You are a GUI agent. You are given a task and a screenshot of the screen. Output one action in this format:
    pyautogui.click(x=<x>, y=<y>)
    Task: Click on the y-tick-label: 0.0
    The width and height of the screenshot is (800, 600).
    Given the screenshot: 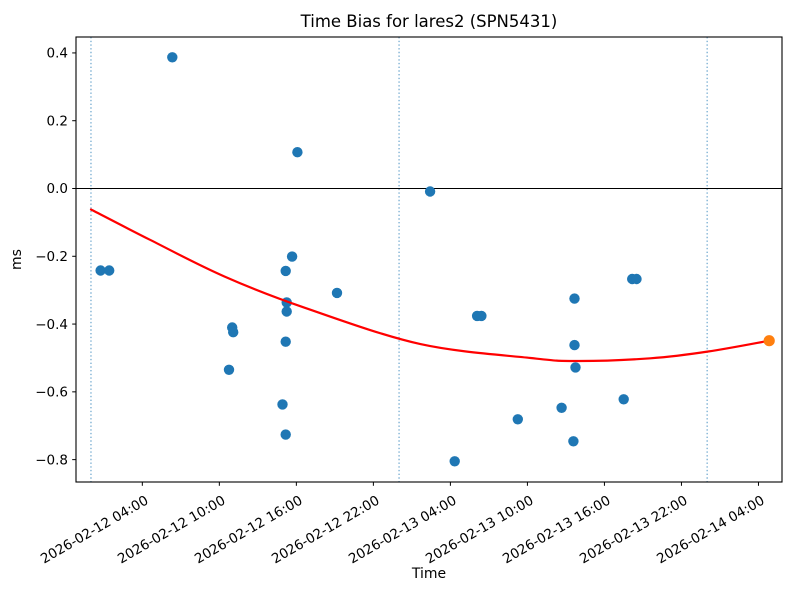 What is the action you would take?
    pyautogui.click(x=57, y=189)
    